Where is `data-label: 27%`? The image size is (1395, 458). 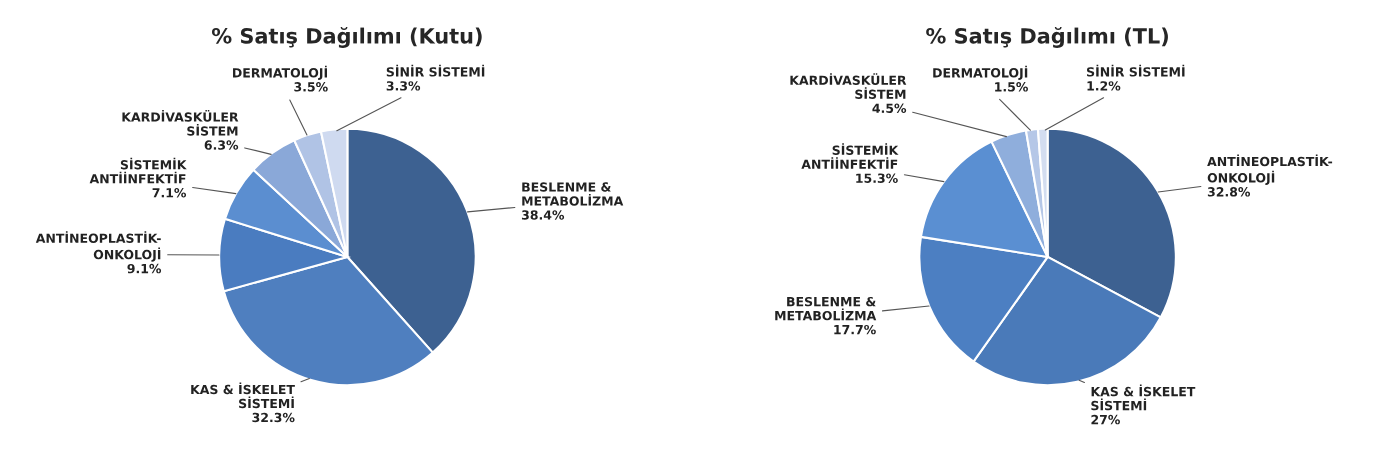
data-label: 27% is located at coordinates (1105, 419).